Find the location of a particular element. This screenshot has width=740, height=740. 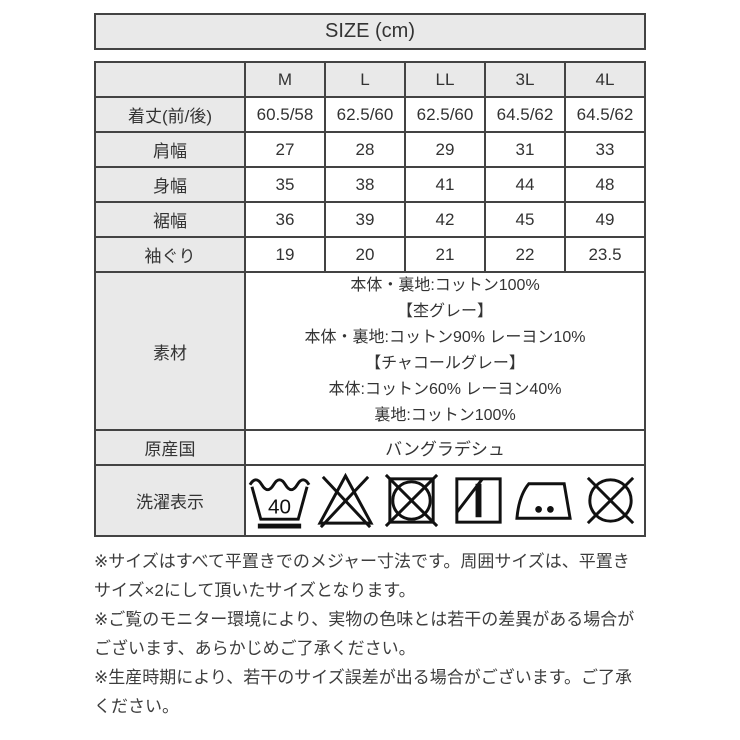

table-row-shoulder: 肩幅 27 28 29 31 33 is located at coordinates (370, 149).